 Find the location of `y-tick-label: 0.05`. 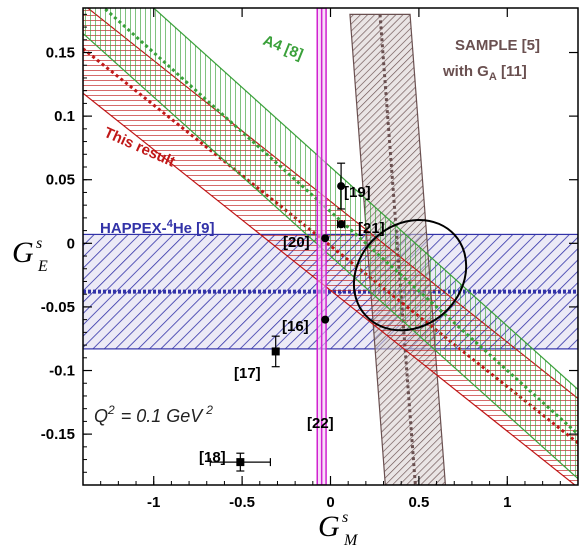

y-tick-label: 0.05 is located at coordinates (60, 180).